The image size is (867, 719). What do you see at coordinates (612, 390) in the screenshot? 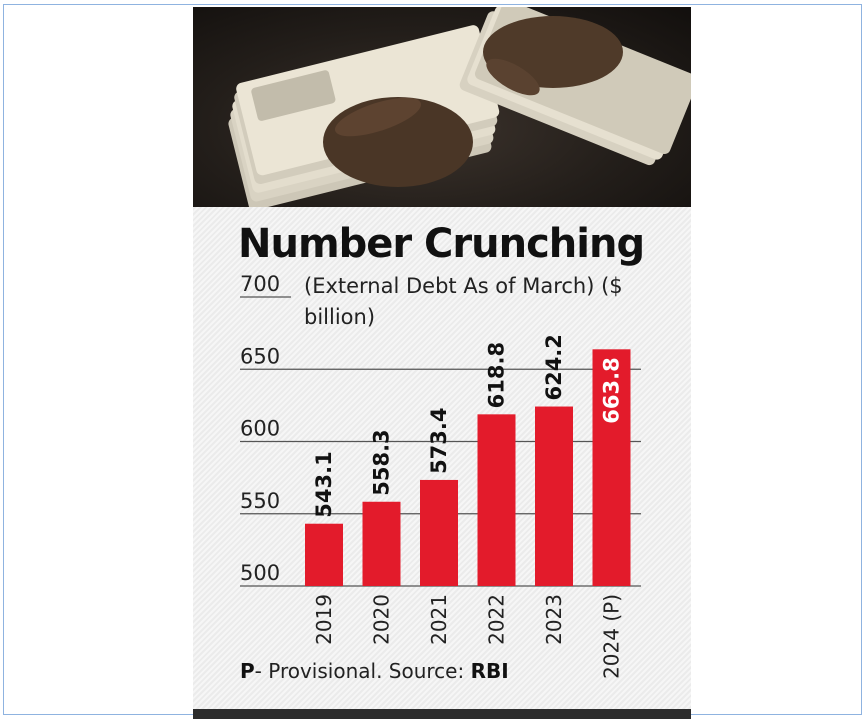
I see `value-label: 663.8` at bounding box center [612, 390].